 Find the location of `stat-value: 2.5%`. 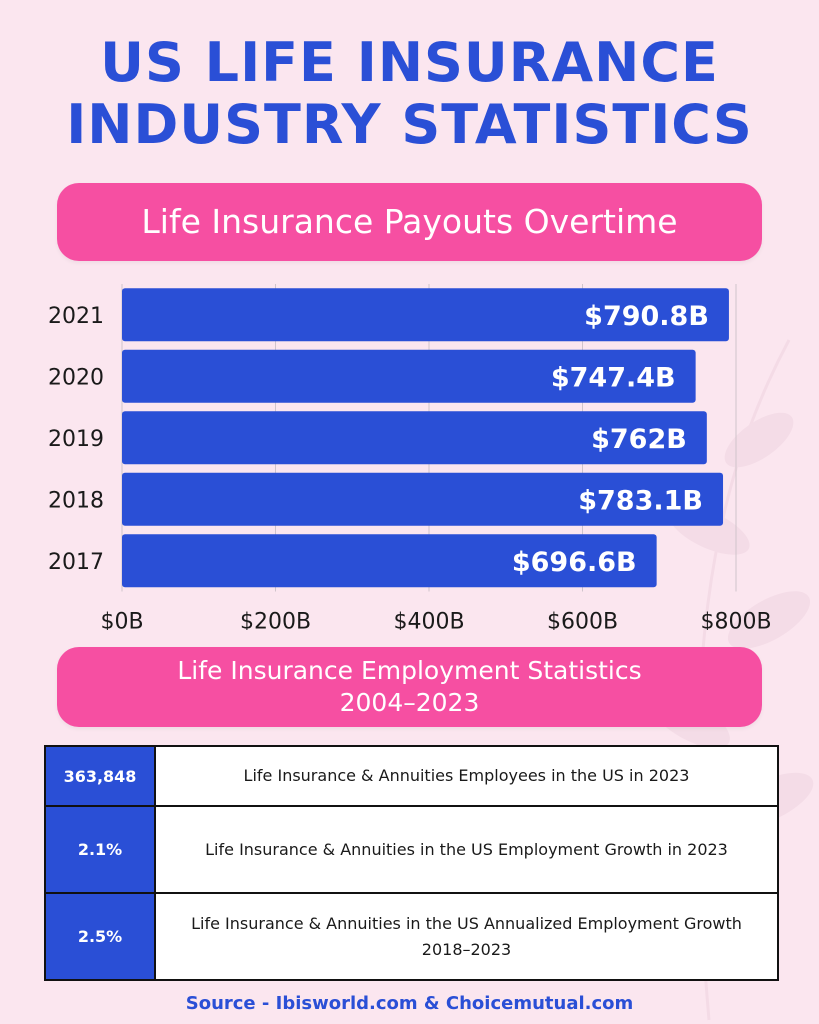

stat-value: 2.5% is located at coordinates (100, 936).